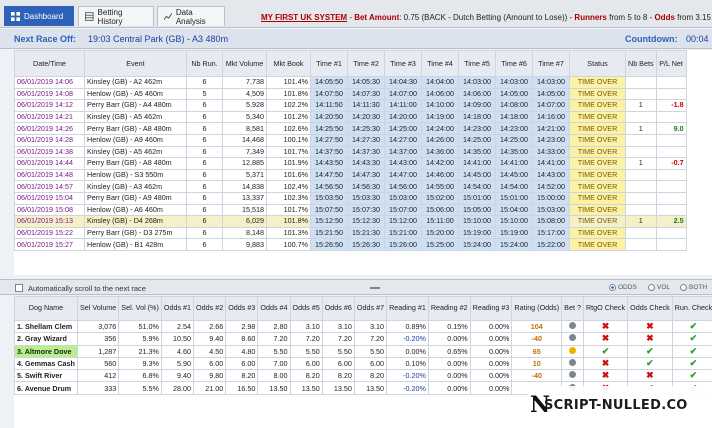 The image size is (712, 428). Describe the element at coordinates (274, 308) in the screenshot. I see `dog-col-header: Odds #4` at that location.